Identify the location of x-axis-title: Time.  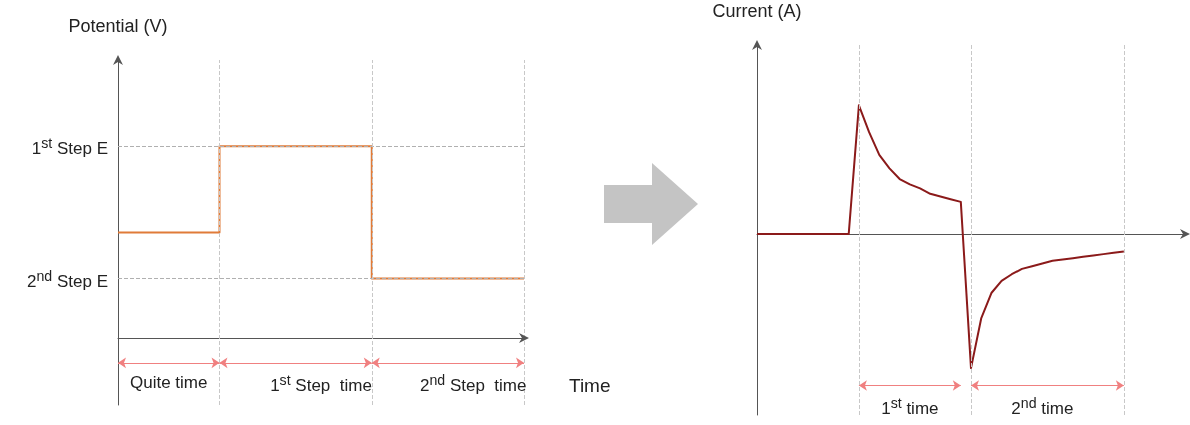
(590, 385).